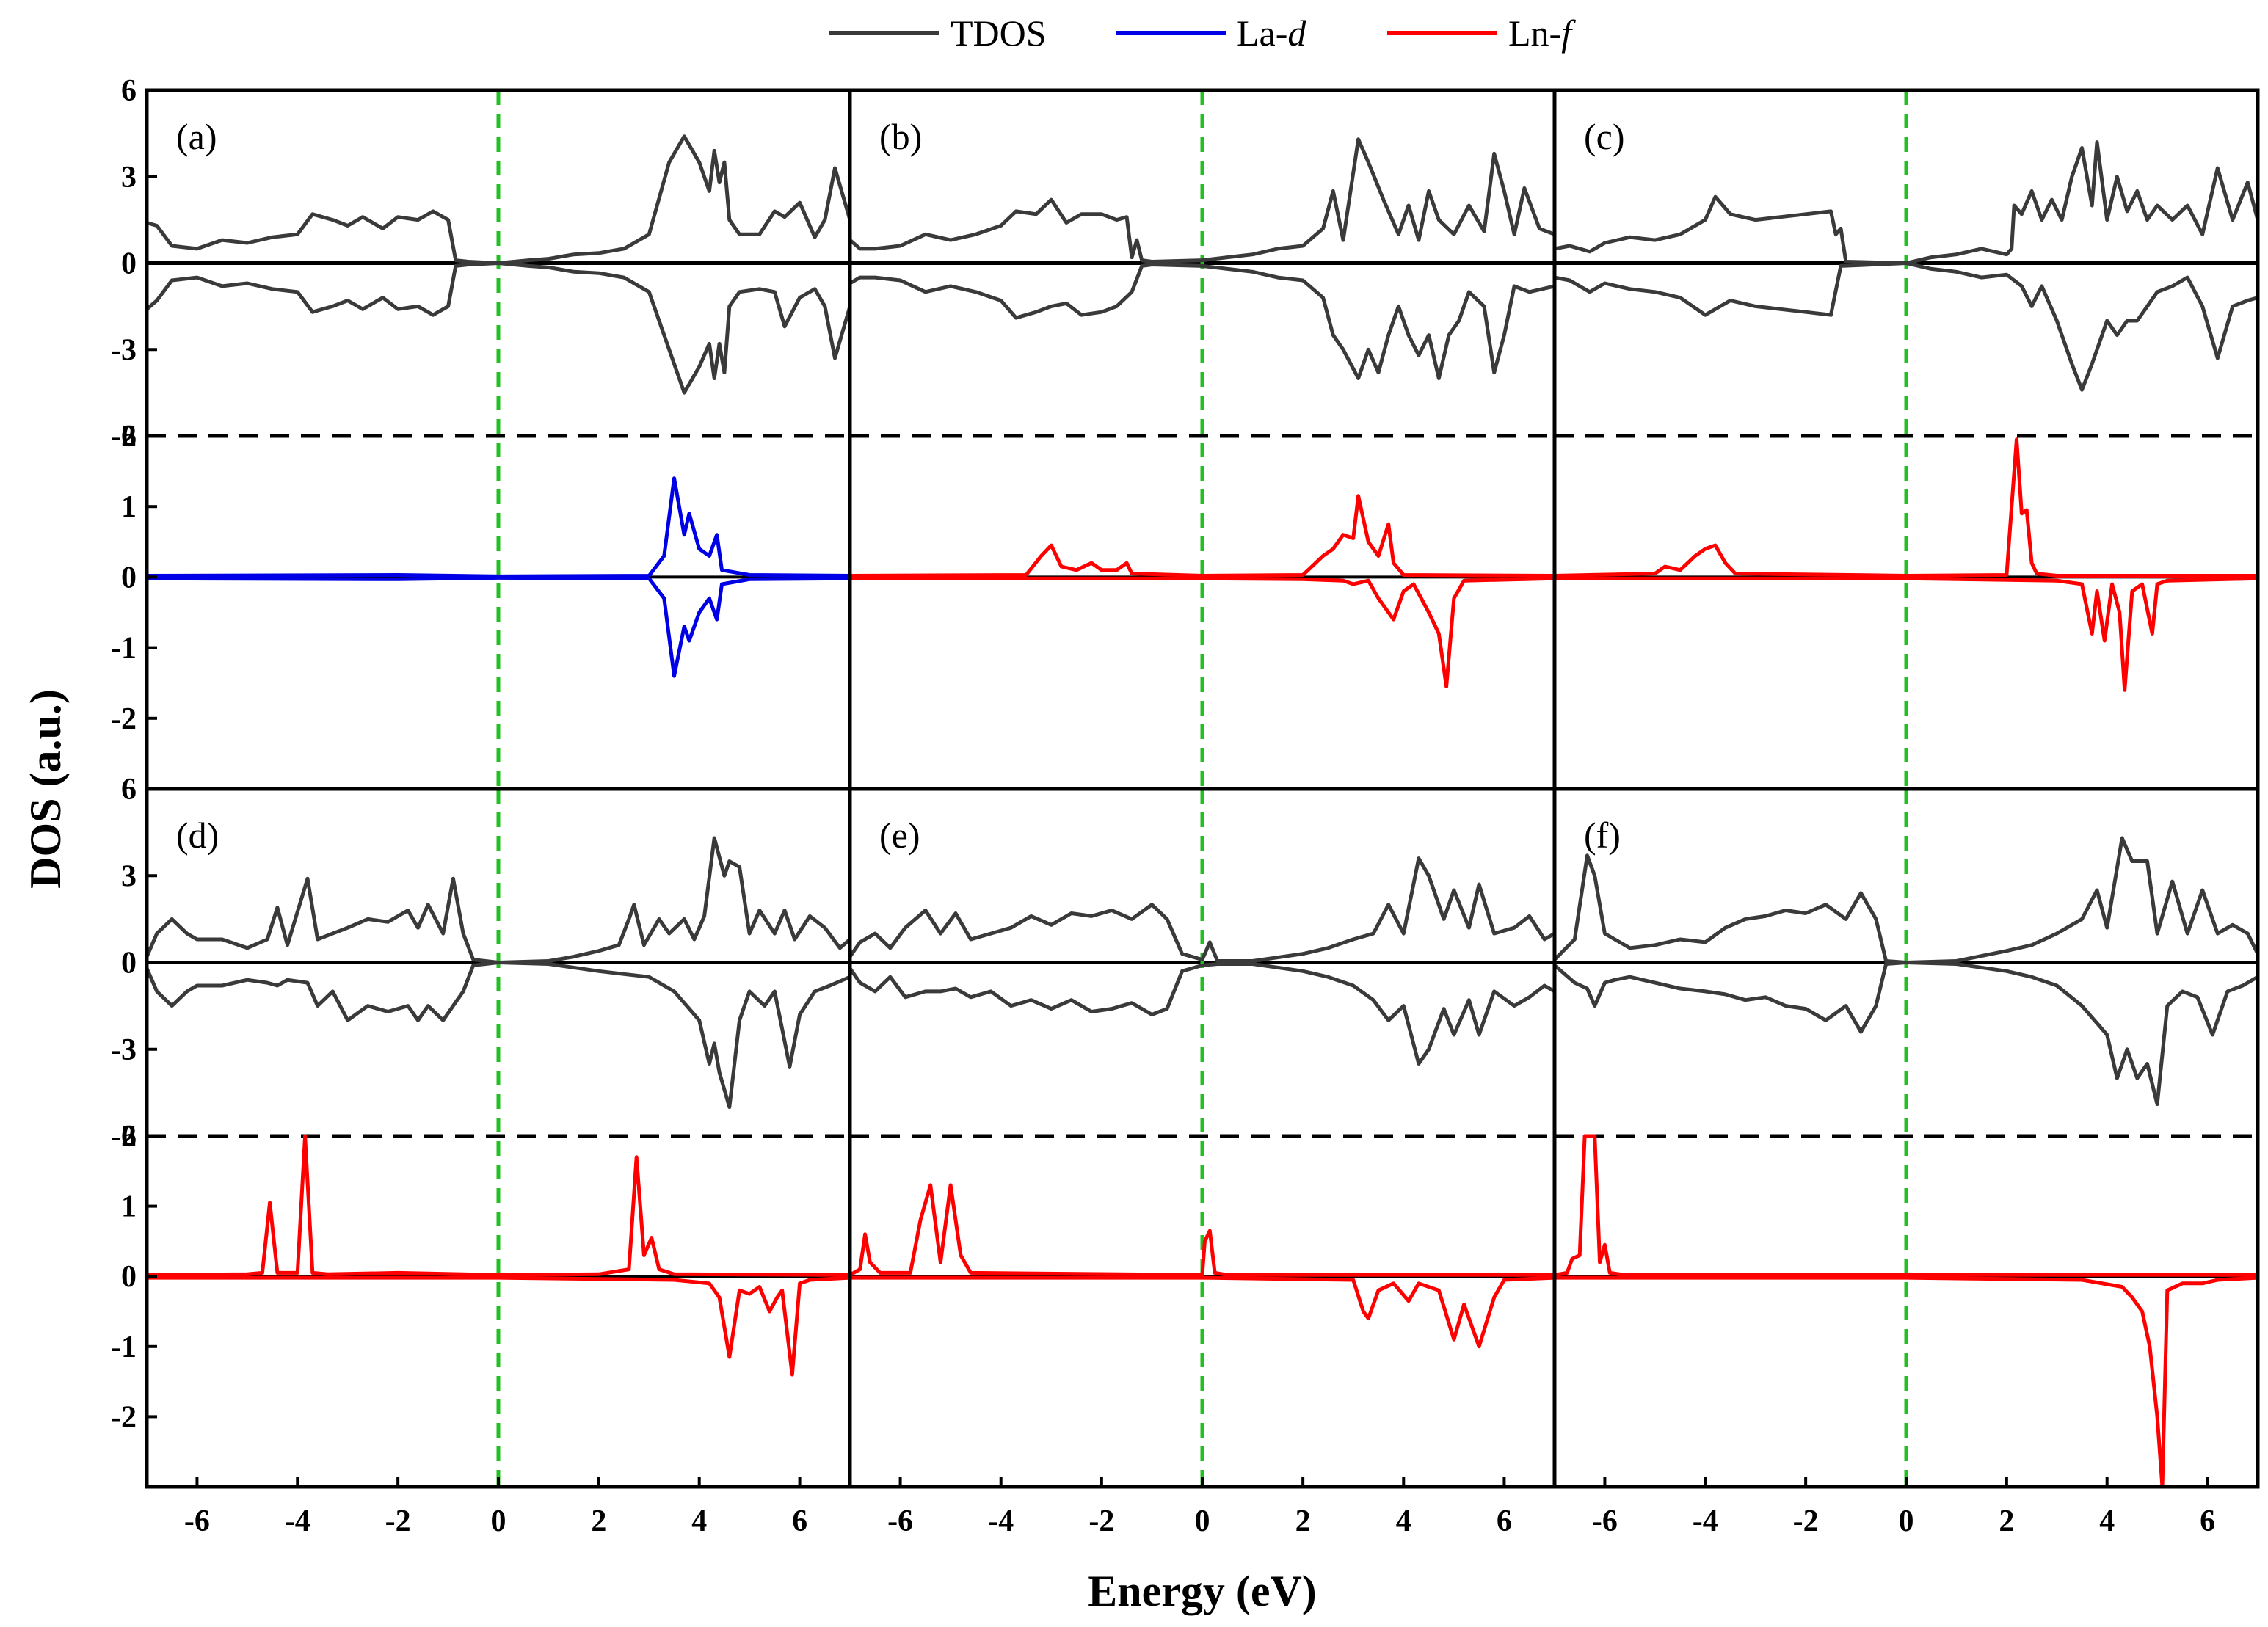 This screenshot has height=1627, width=2268. I want to click on panel-c: (c), so click(1907, 440).